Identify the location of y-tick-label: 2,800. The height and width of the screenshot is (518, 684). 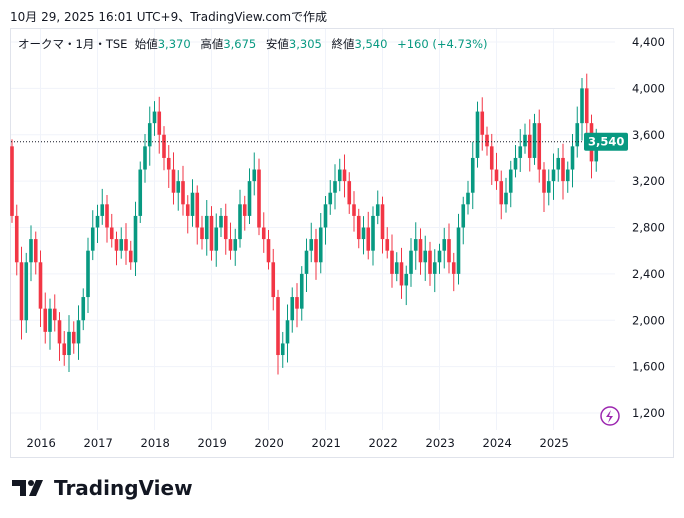
(648, 228).